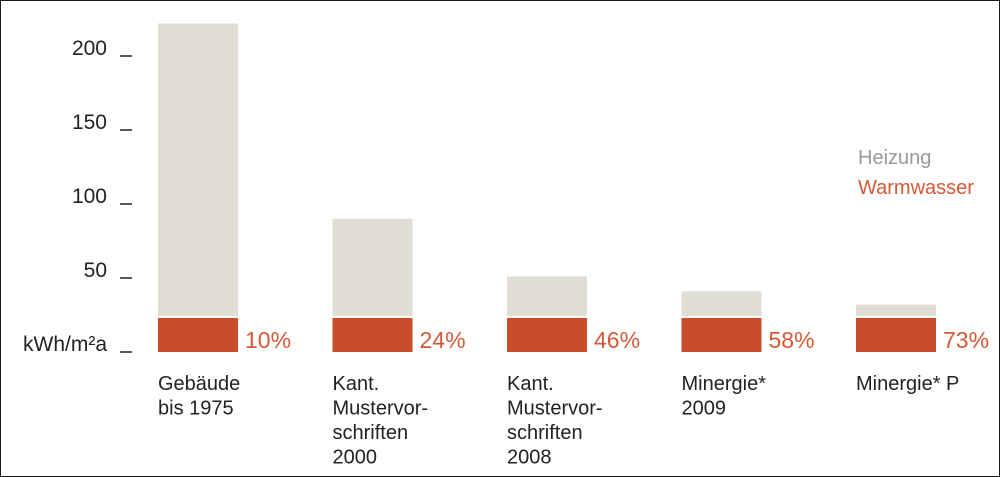  I want to click on category-label-line: 2000, so click(355, 458).